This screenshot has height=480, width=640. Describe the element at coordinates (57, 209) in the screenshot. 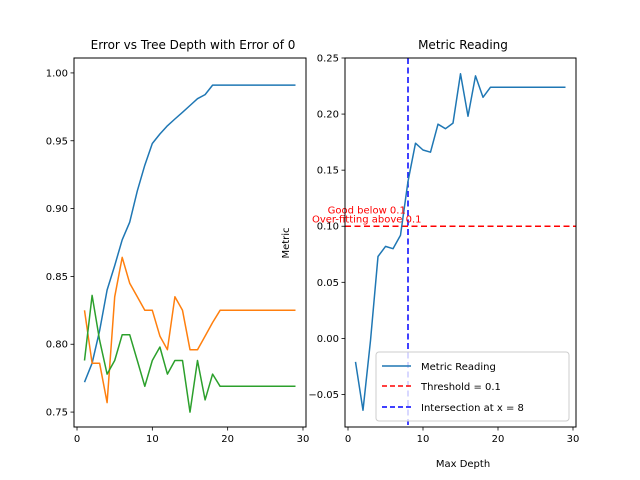

I see `error-ytick-label: 0.90` at that location.